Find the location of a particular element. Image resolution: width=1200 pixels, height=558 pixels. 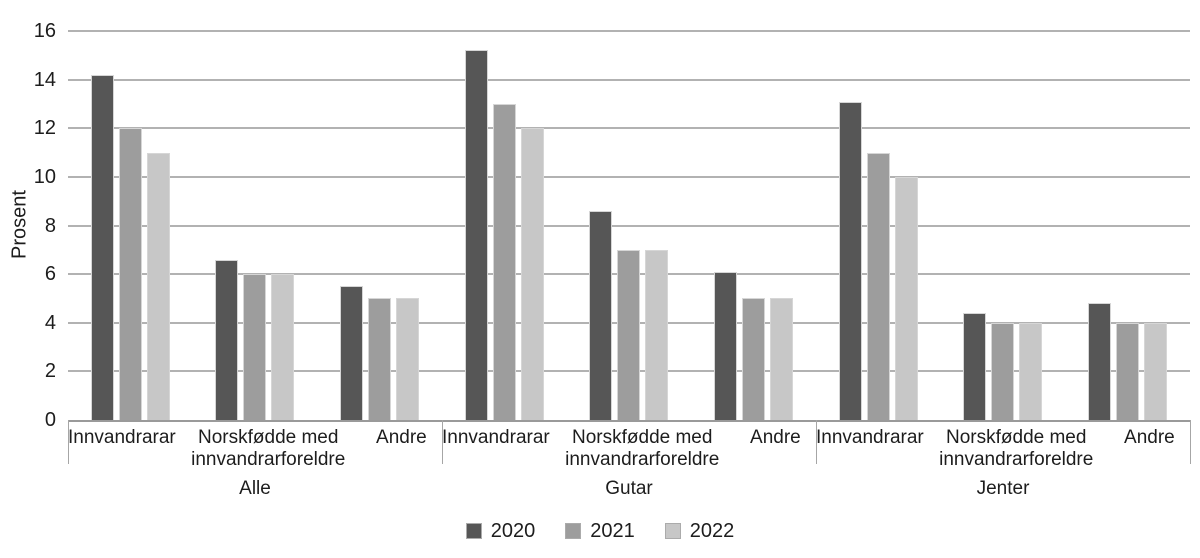

legend: 2020 2021 2022 is located at coordinates (600, 531).